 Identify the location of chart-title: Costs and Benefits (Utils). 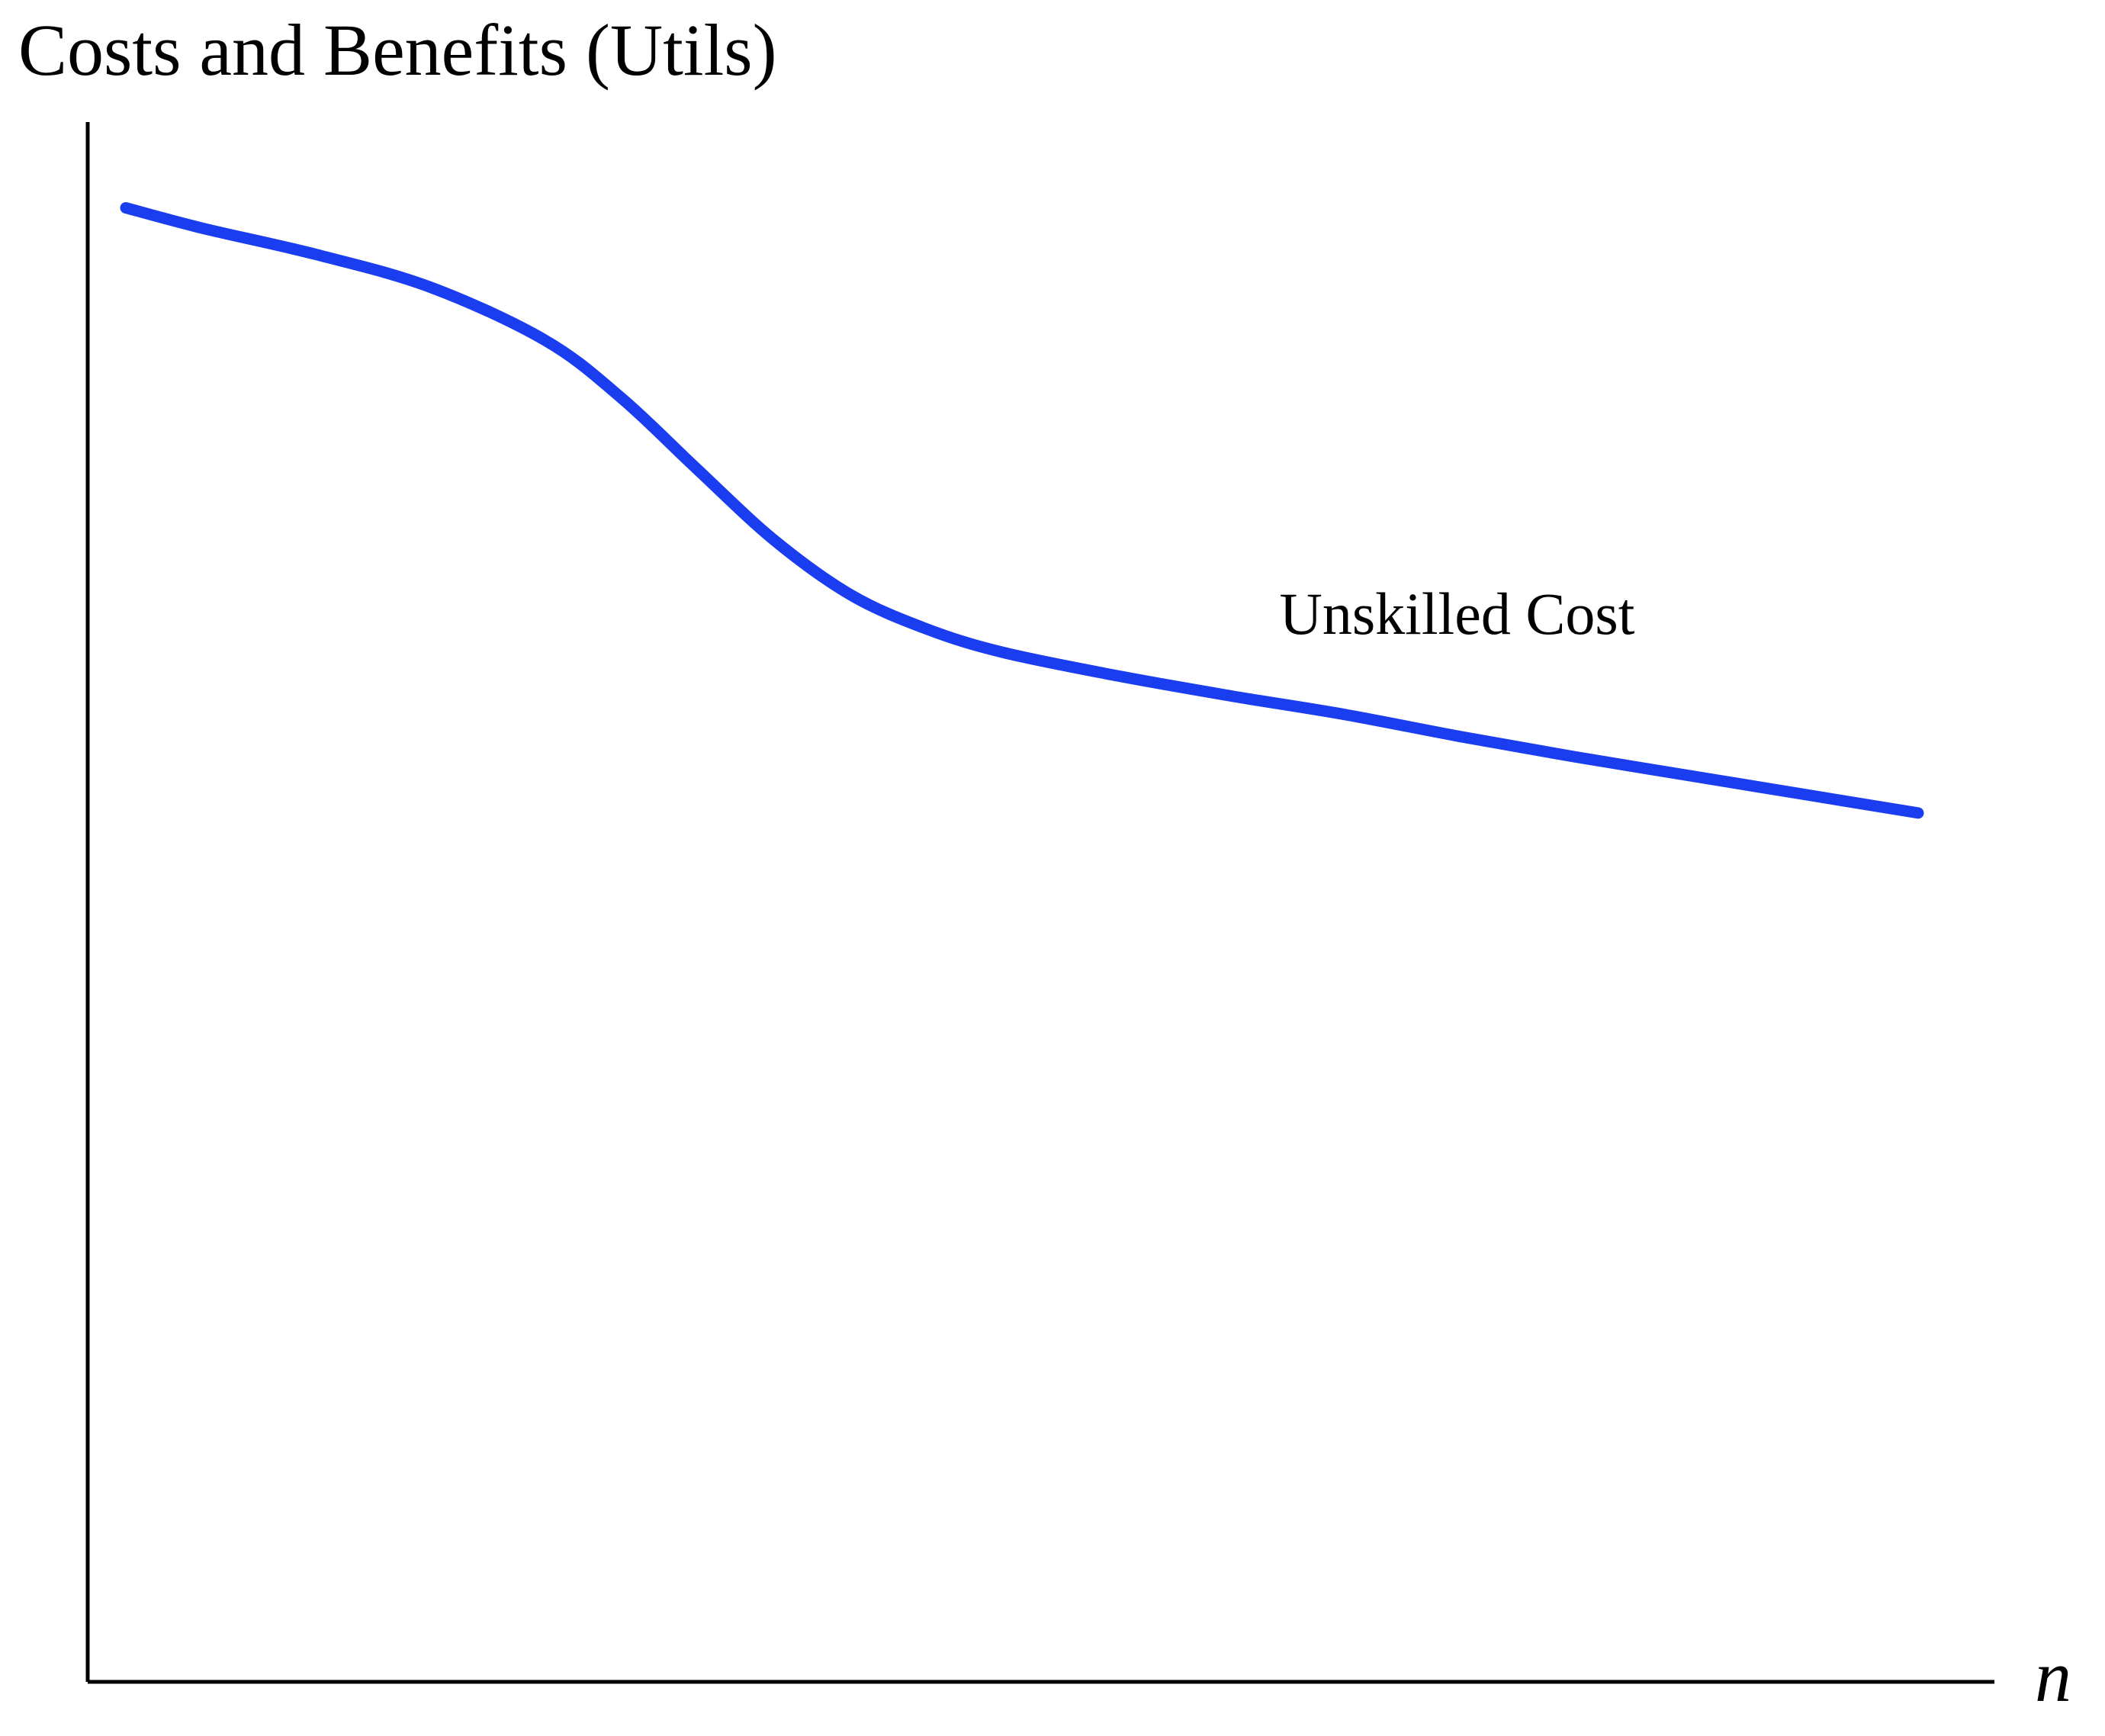
(397, 50).